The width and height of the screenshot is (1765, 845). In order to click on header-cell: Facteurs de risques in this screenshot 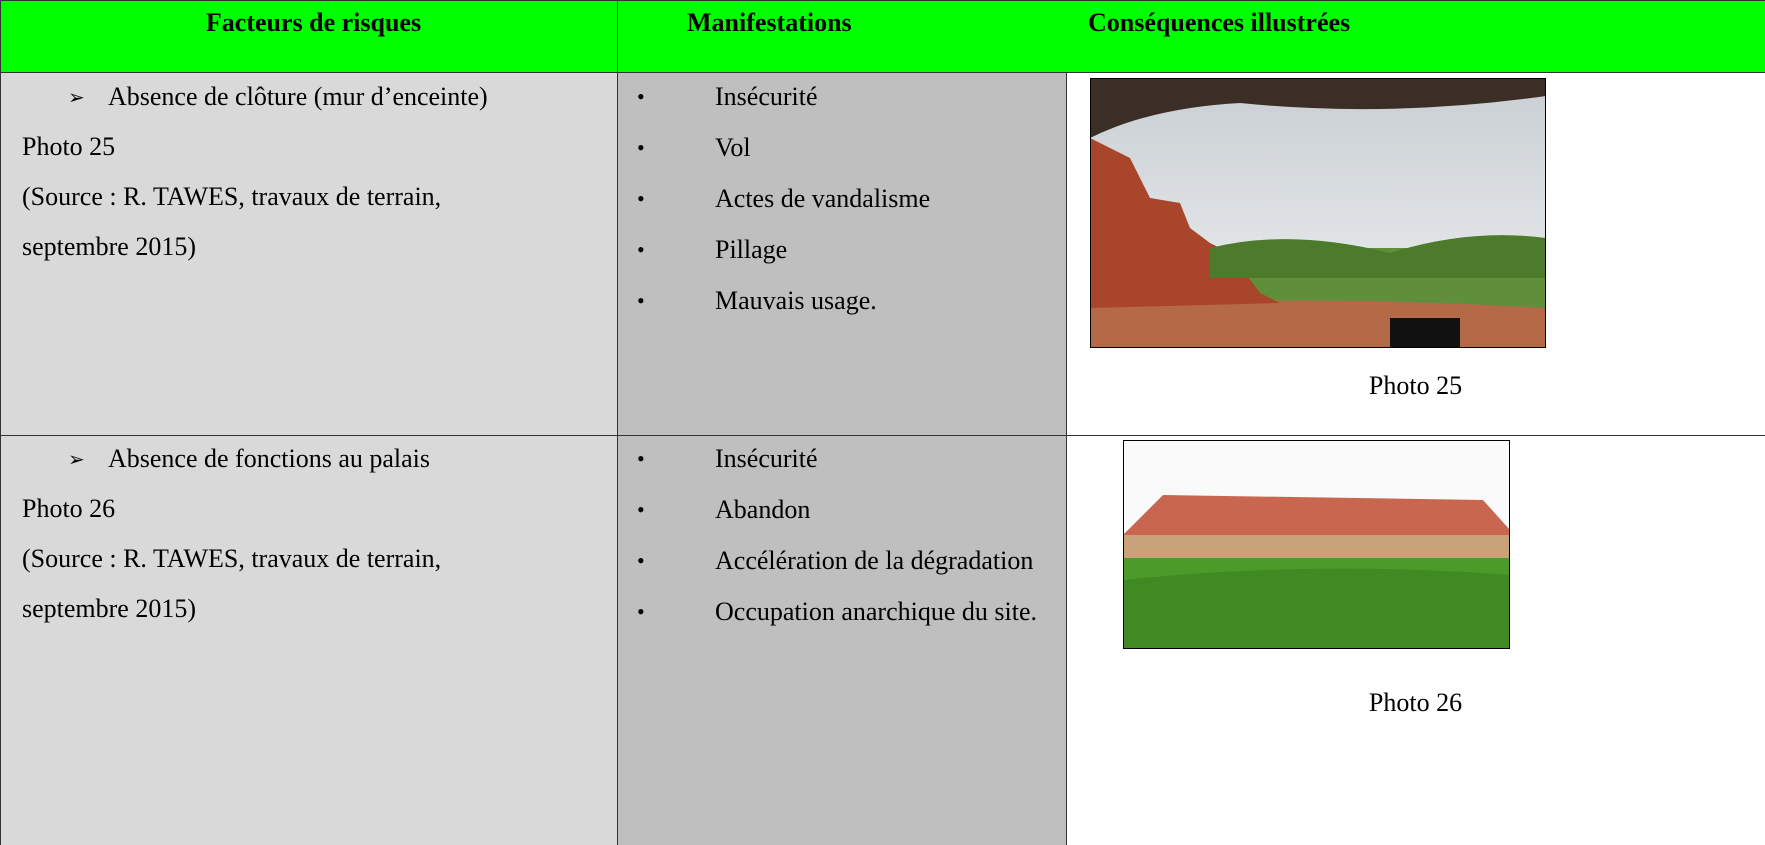, I will do `click(313, 22)`.